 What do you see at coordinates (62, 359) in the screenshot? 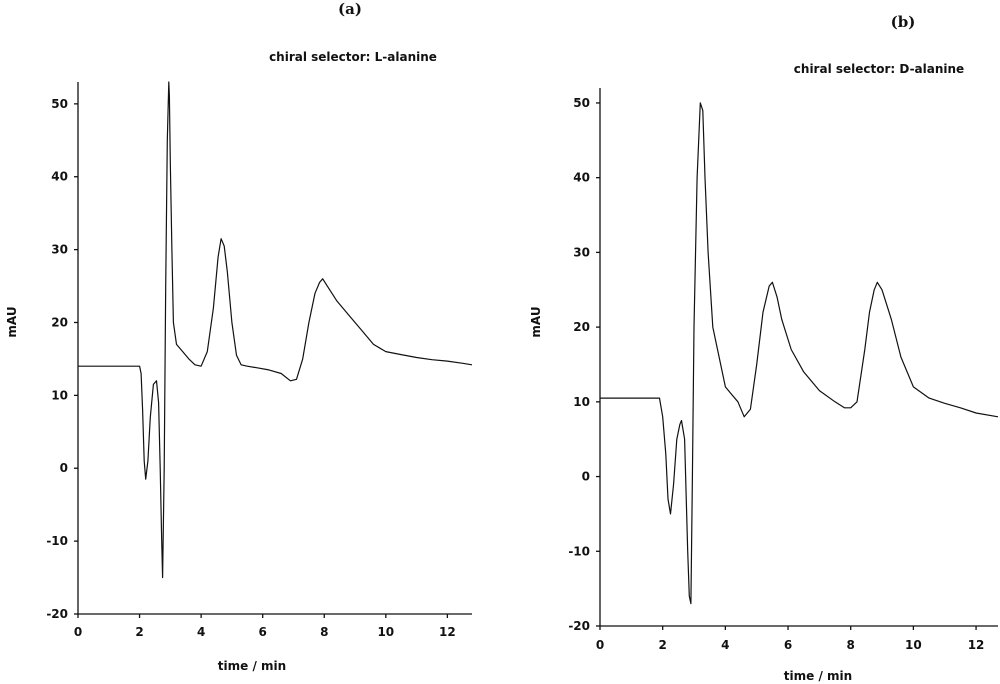
I see `y-ticks-a: -20 -10 0 10 20 30 40 50` at bounding box center [62, 359].